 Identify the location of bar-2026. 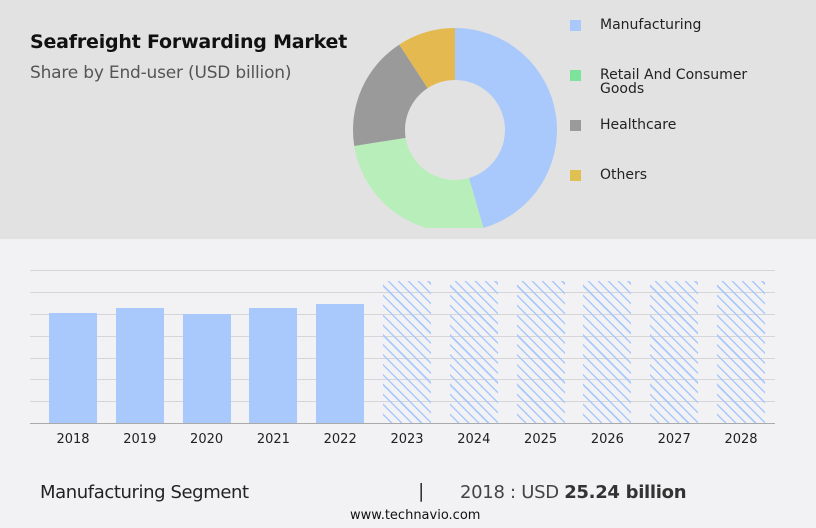
(607, 351).